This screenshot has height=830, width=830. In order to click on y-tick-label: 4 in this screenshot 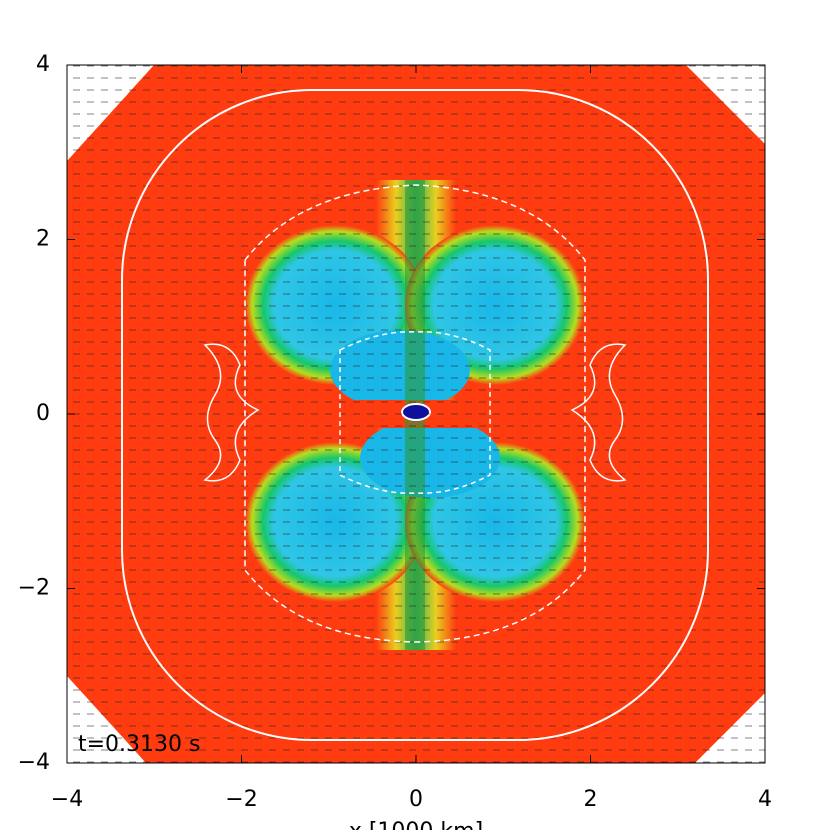, I will do `click(43, 64)`.